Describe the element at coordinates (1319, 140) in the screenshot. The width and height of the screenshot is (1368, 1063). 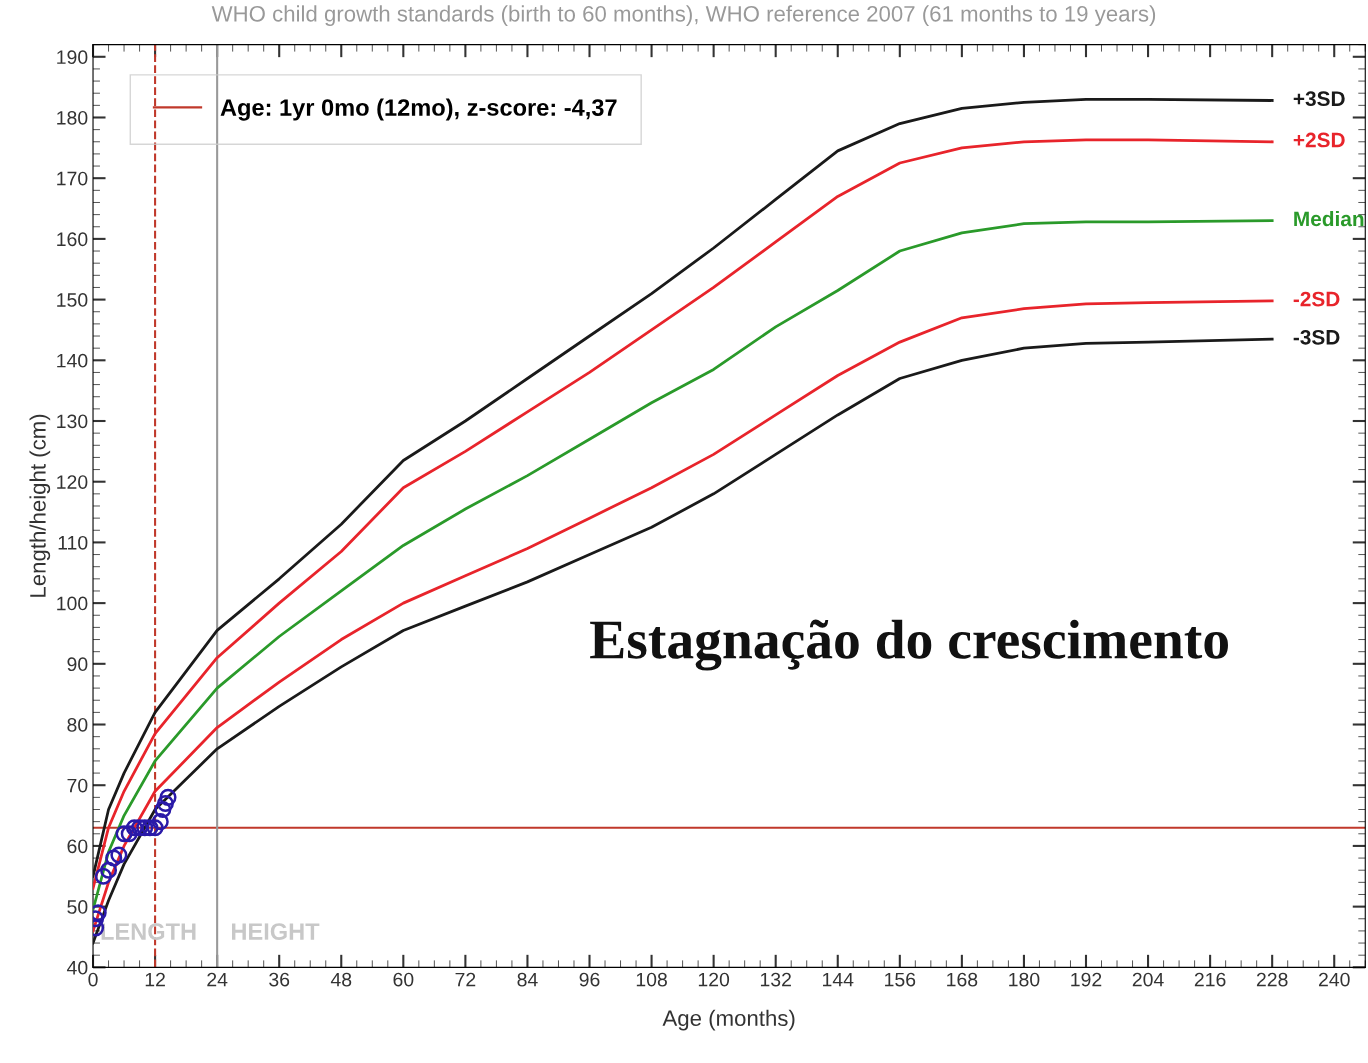
I see `series-label: +2SD` at that location.